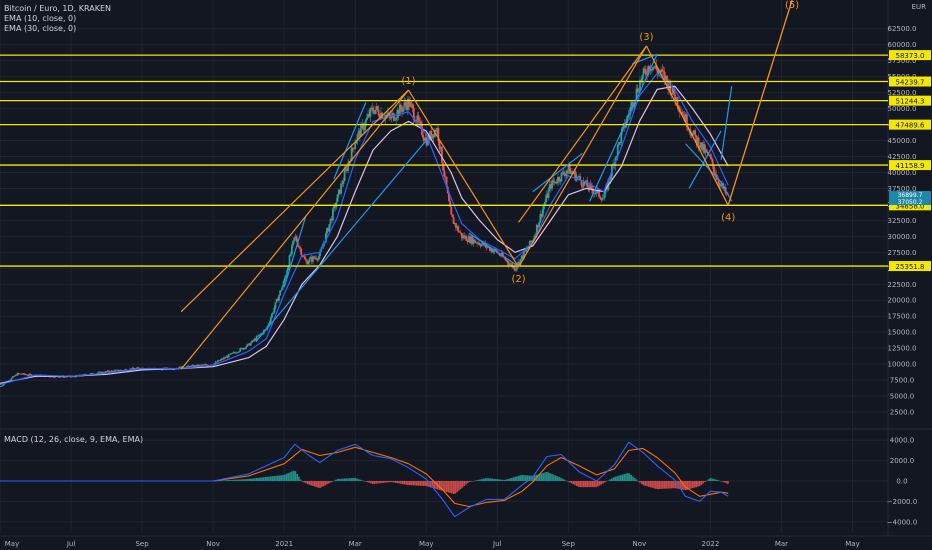  I want to click on level-price-label: 25351.8, so click(910, 267).